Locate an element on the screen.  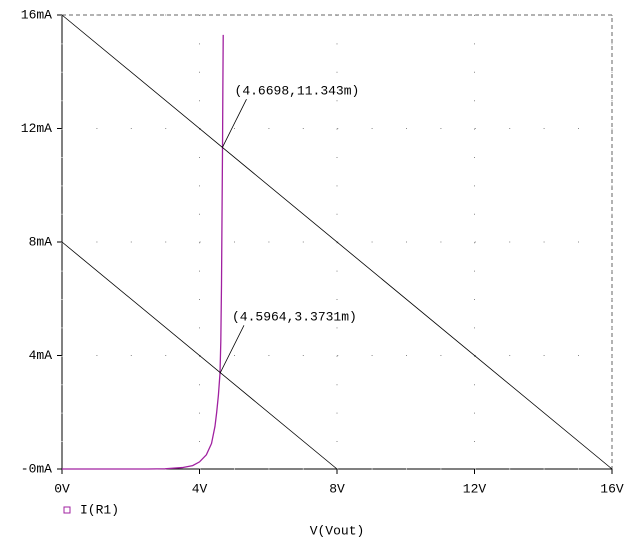
annotation-label: (4.5964,3.3731m) is located at coordinates (294, 317).